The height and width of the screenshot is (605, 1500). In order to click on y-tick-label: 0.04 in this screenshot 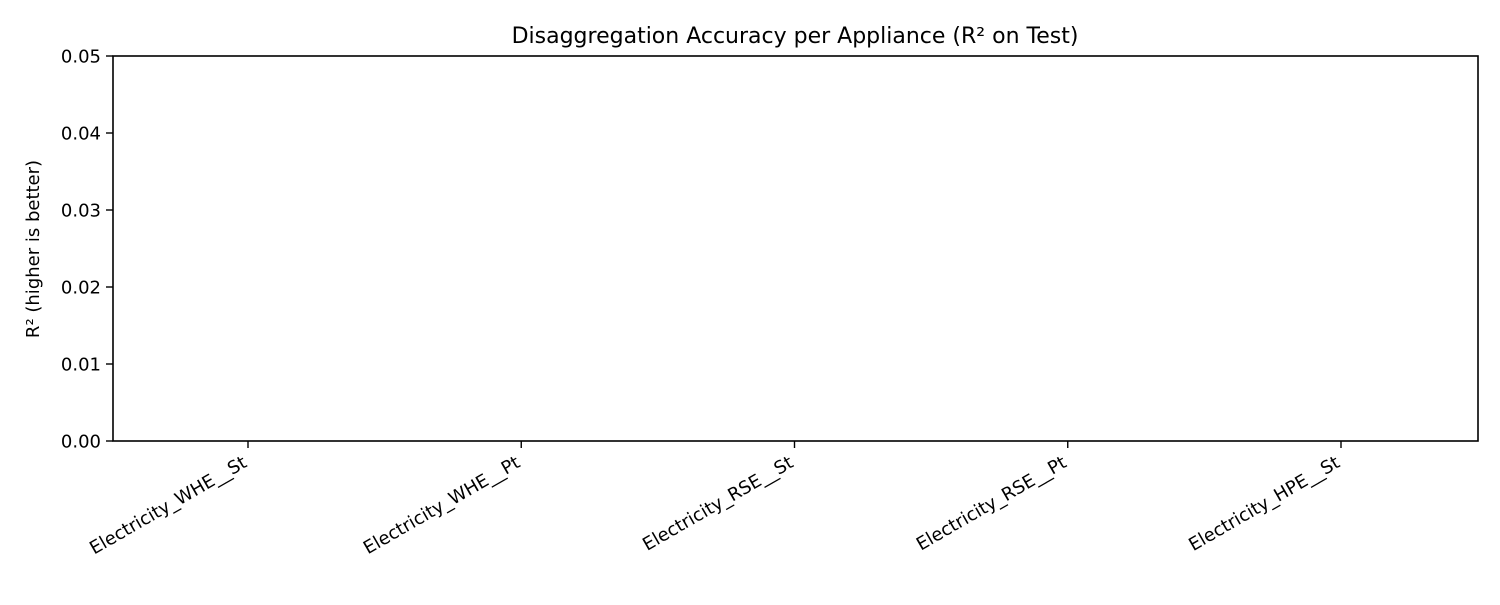, I will do `click(81, 134)`.